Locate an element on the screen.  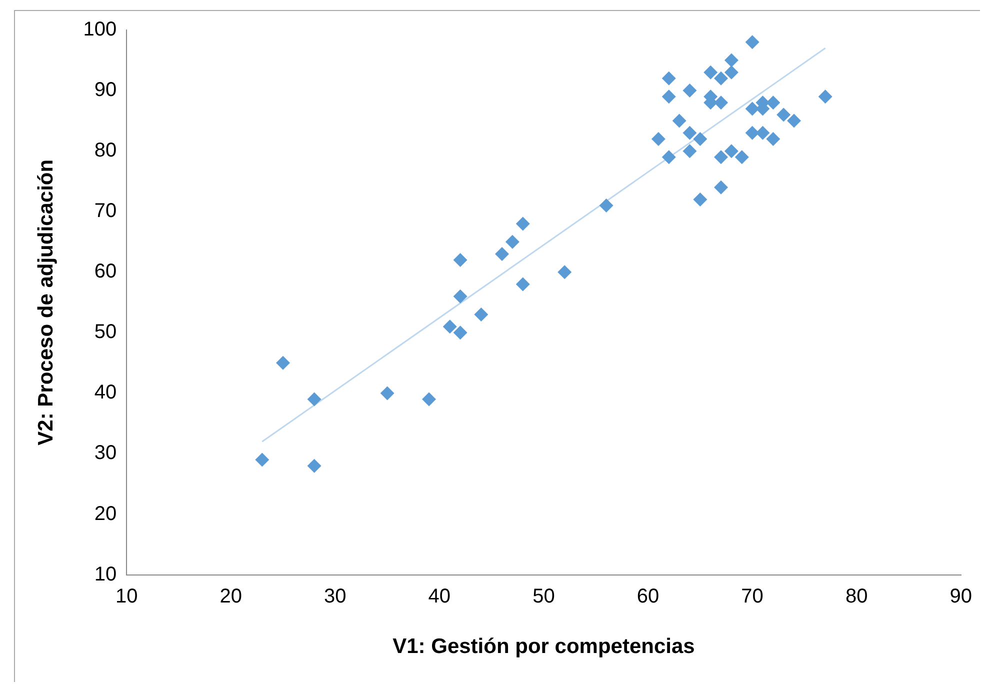
y-tick-label: 100 is located at coordinates (100, 29).